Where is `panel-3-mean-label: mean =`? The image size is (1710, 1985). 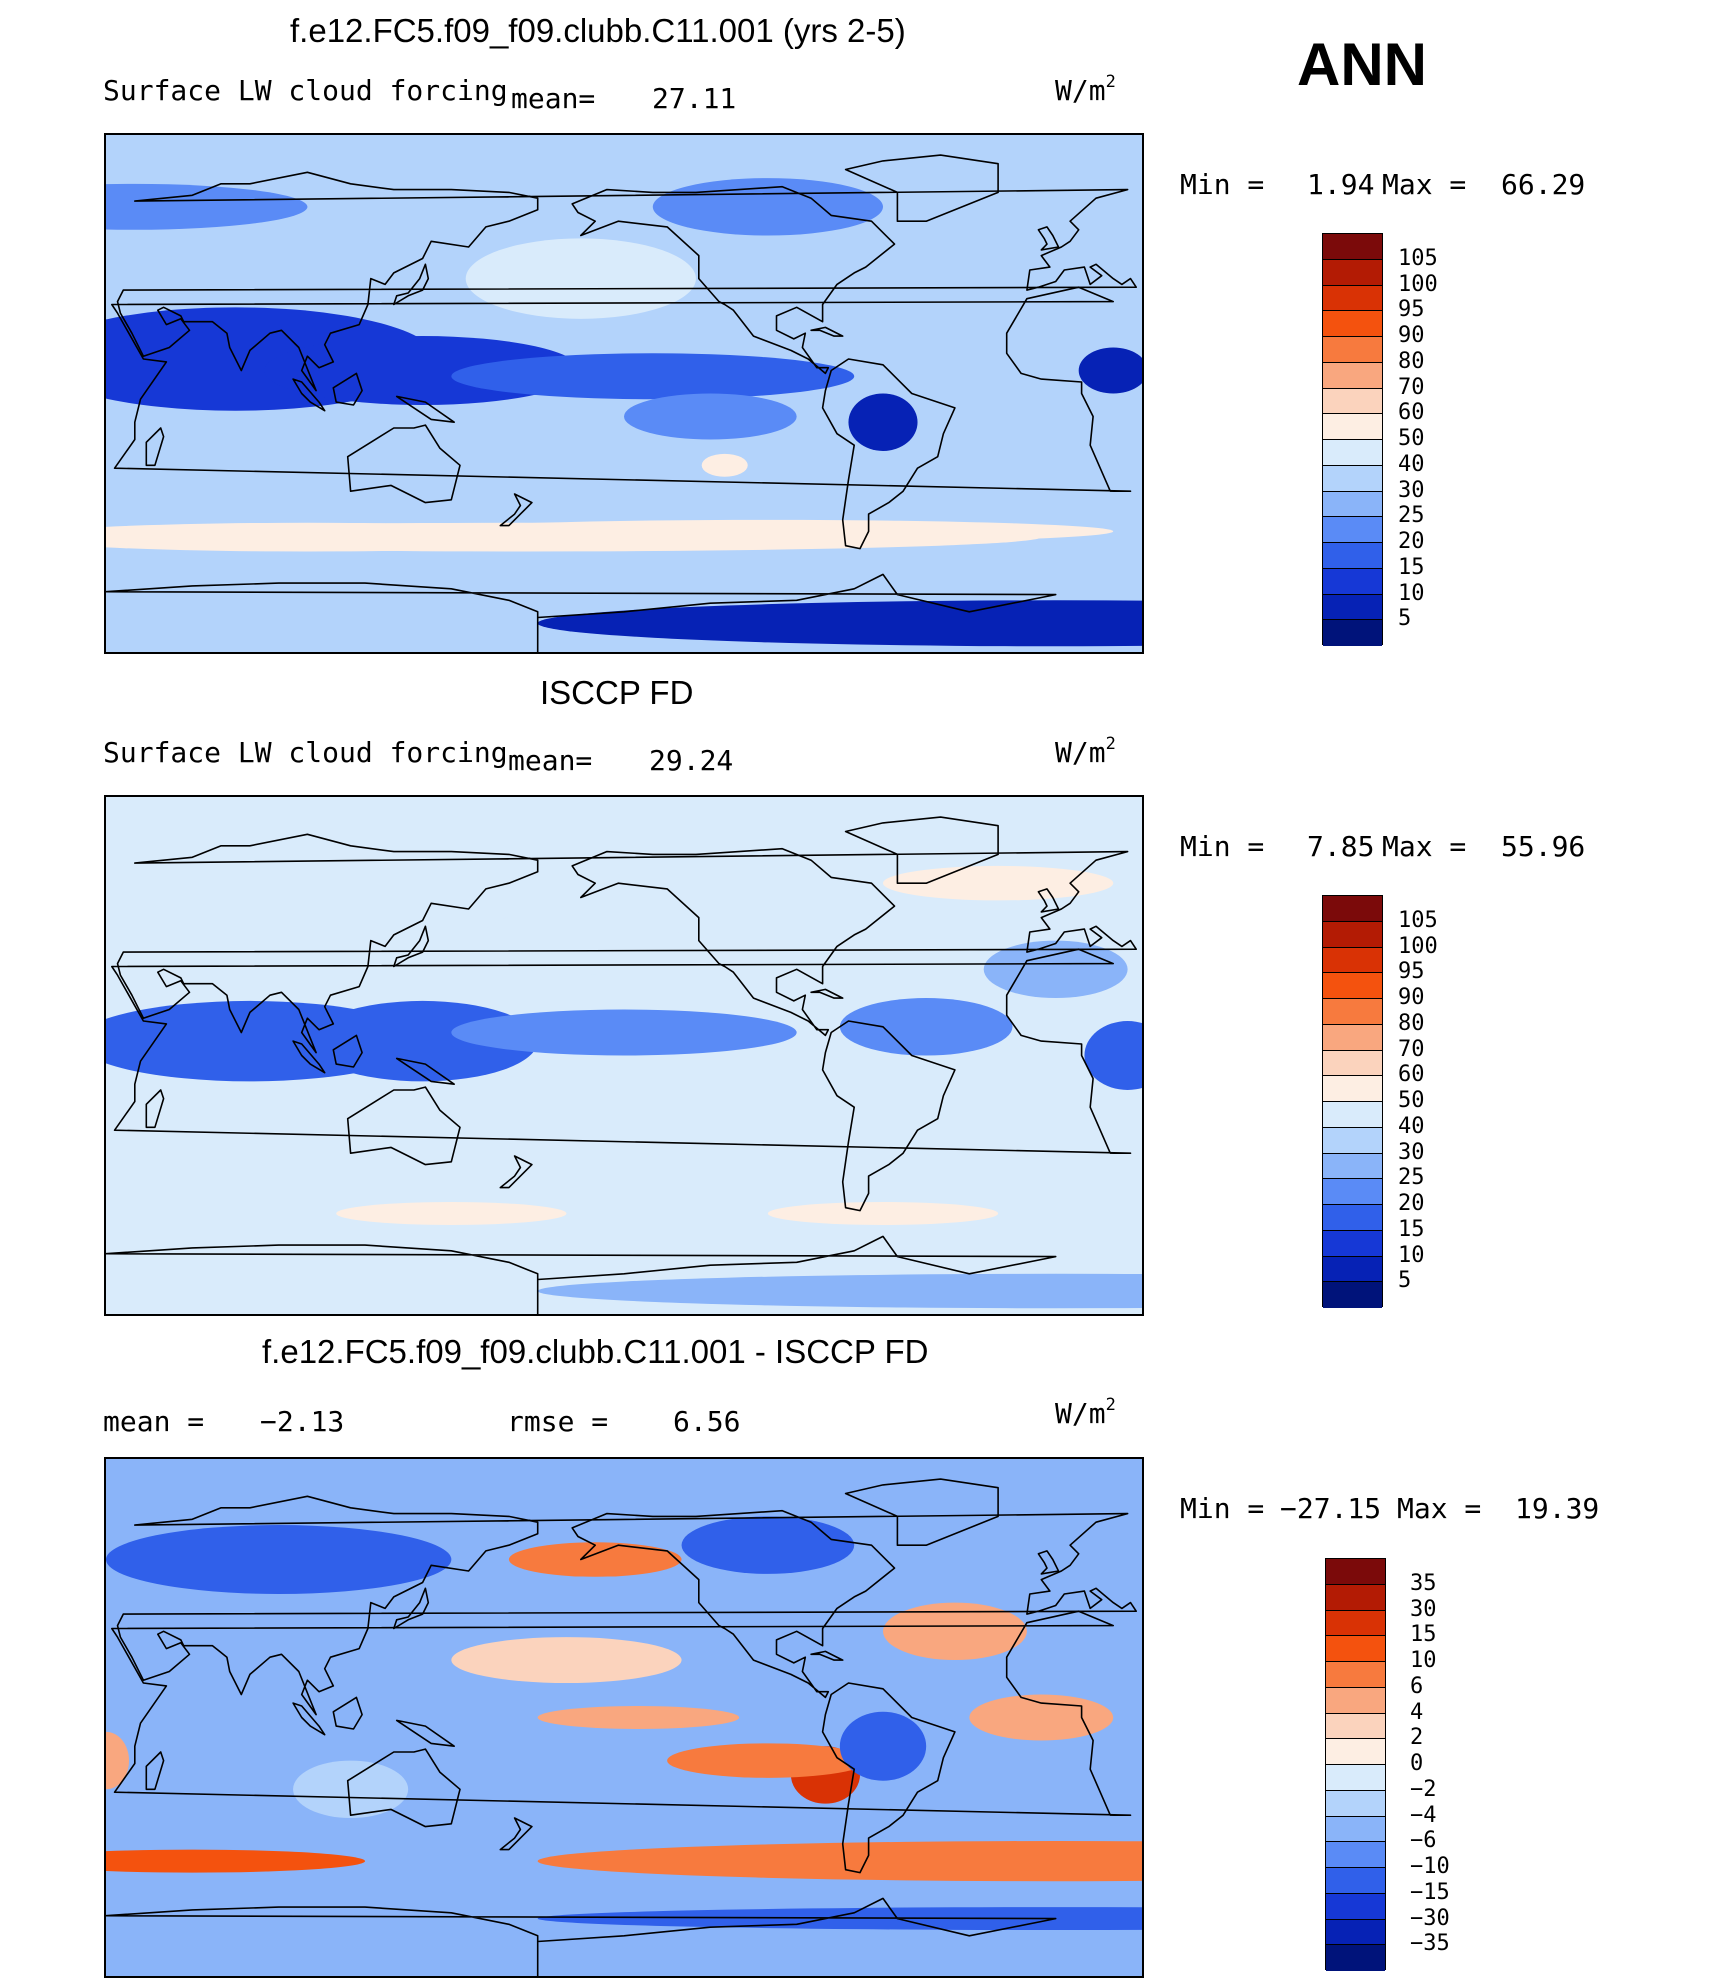
panel-3-mean-label: mean = is located at coordinates (154, 1421).